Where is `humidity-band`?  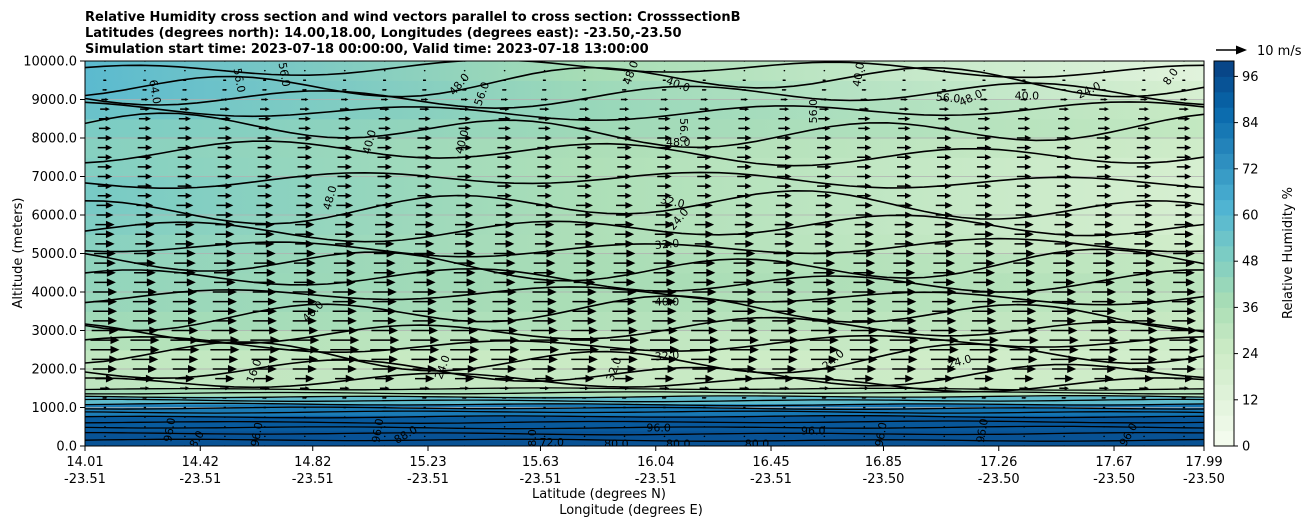 humidity-band is located at coordinates (644, 409).